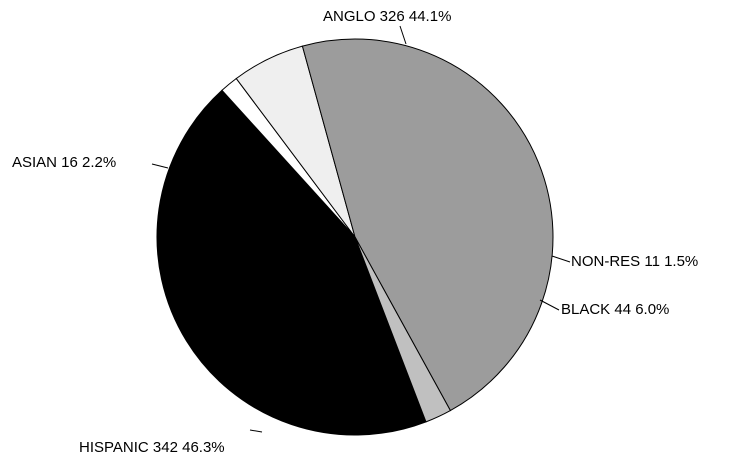 This screenshot has height=463, width=755. What do you see at coordinates (634, 261) in the screenshot?
I see `slice-label-non-res: NON-RES 11 1.5%` at bounding box center [634, 261].